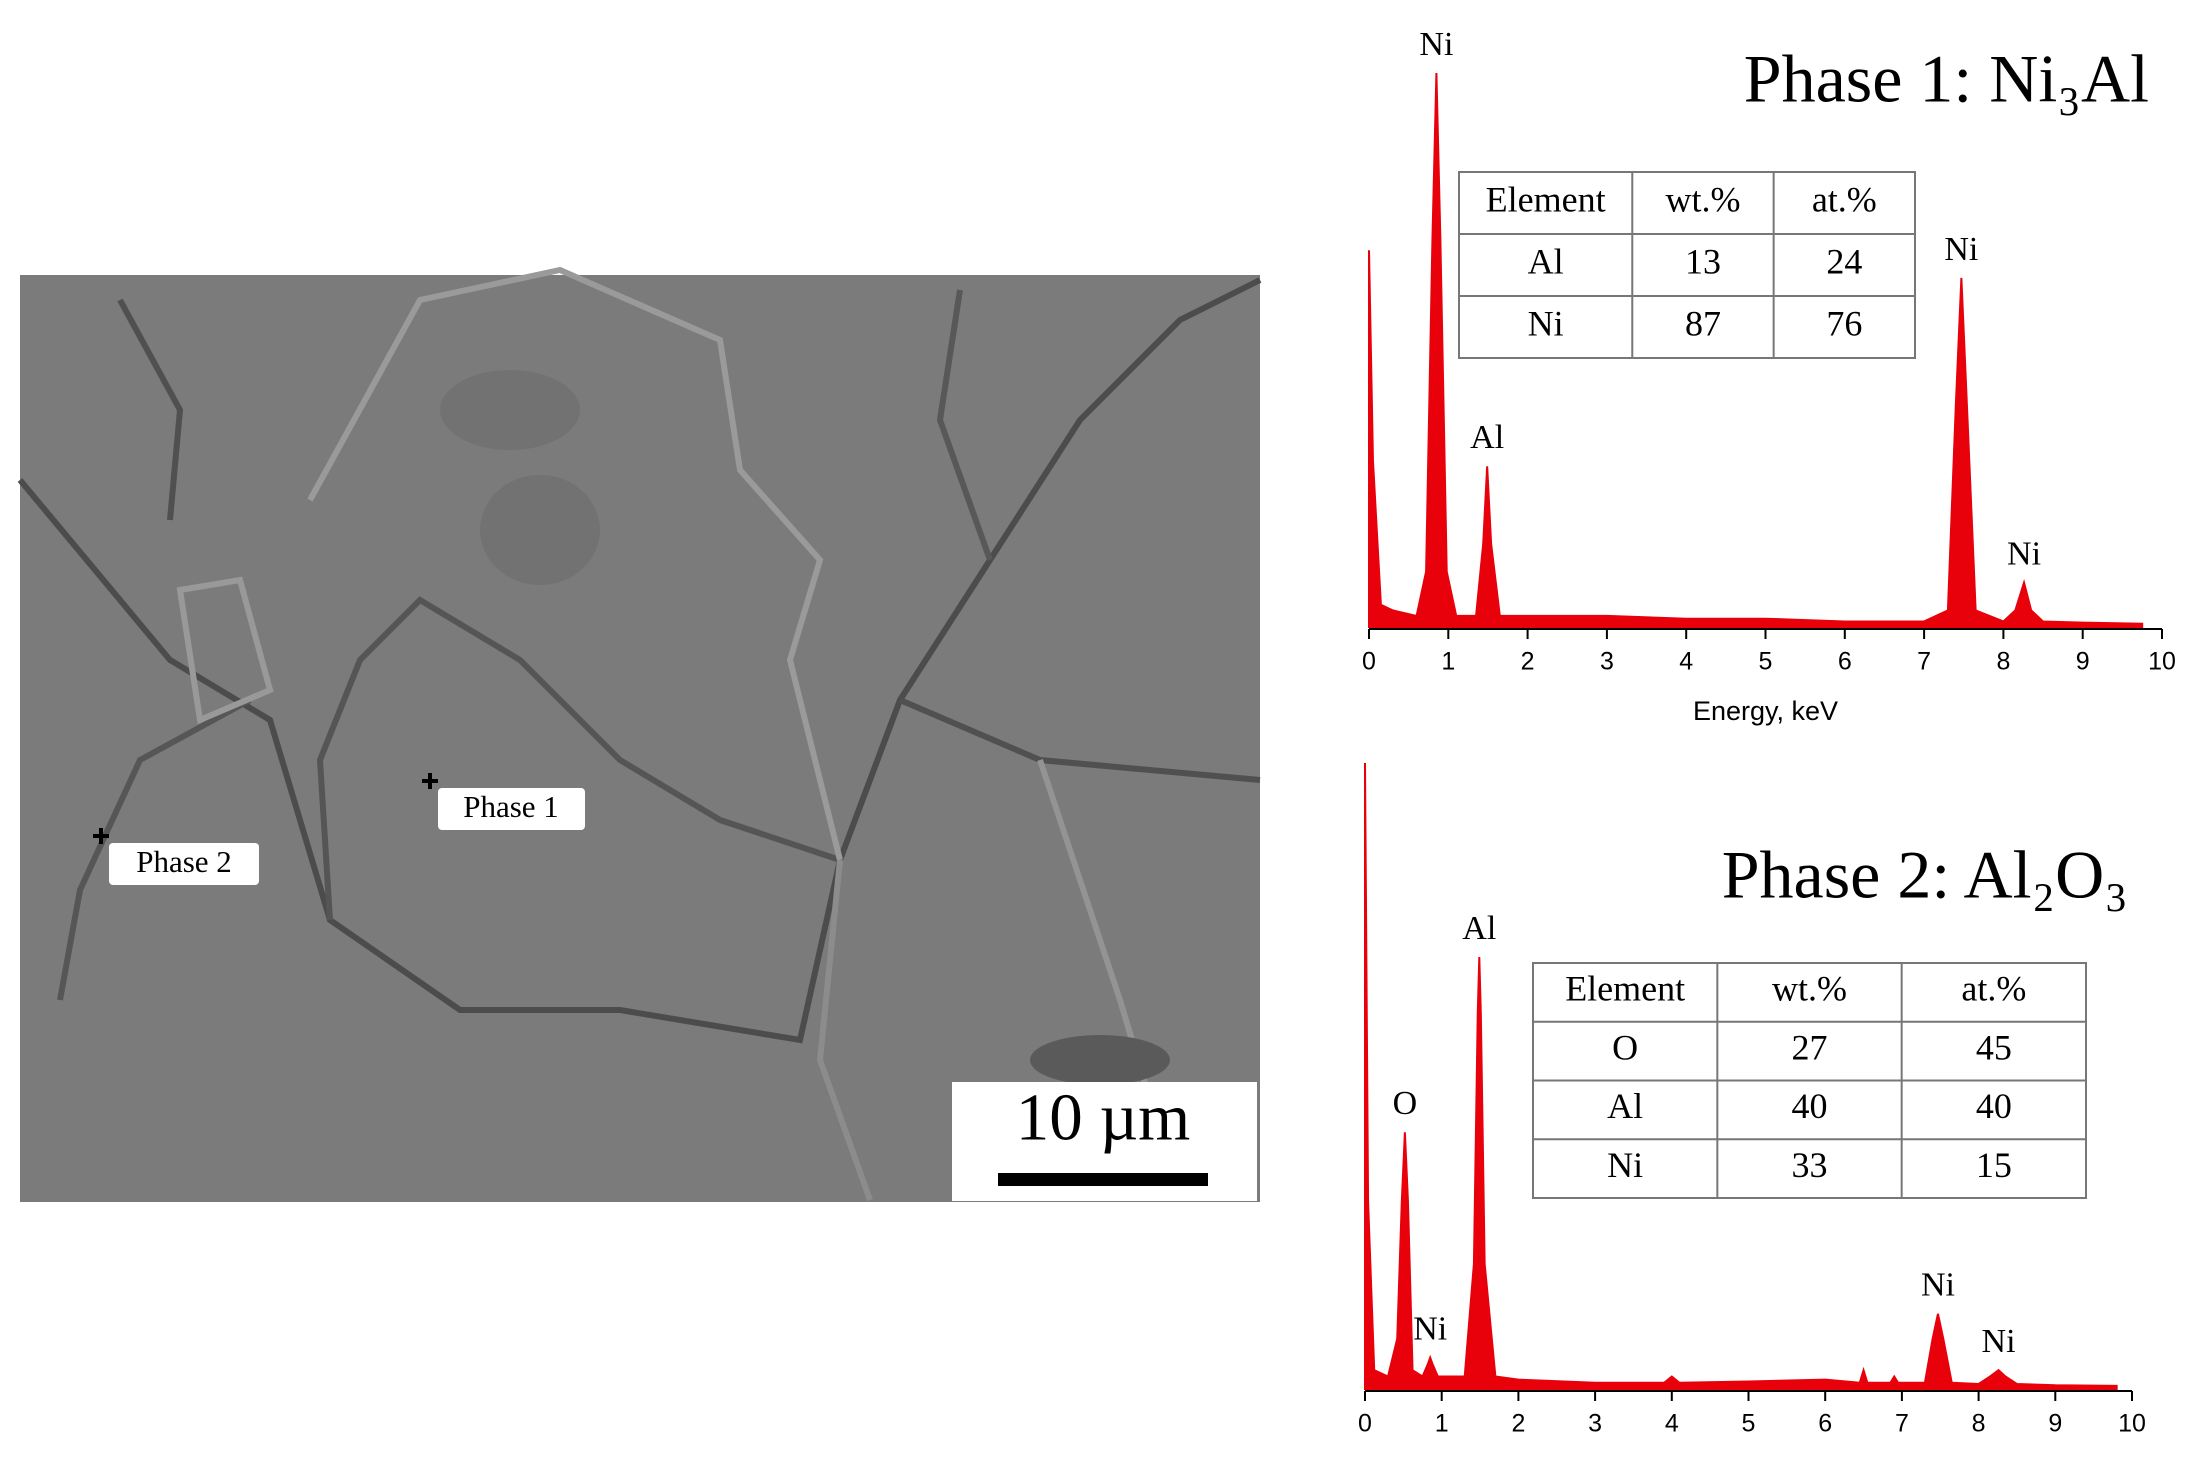 The height and width of the screenshot is (1462, 2196). I want to click on chart-title: Phase 1: Ni₃Al, so click(1946, 79).